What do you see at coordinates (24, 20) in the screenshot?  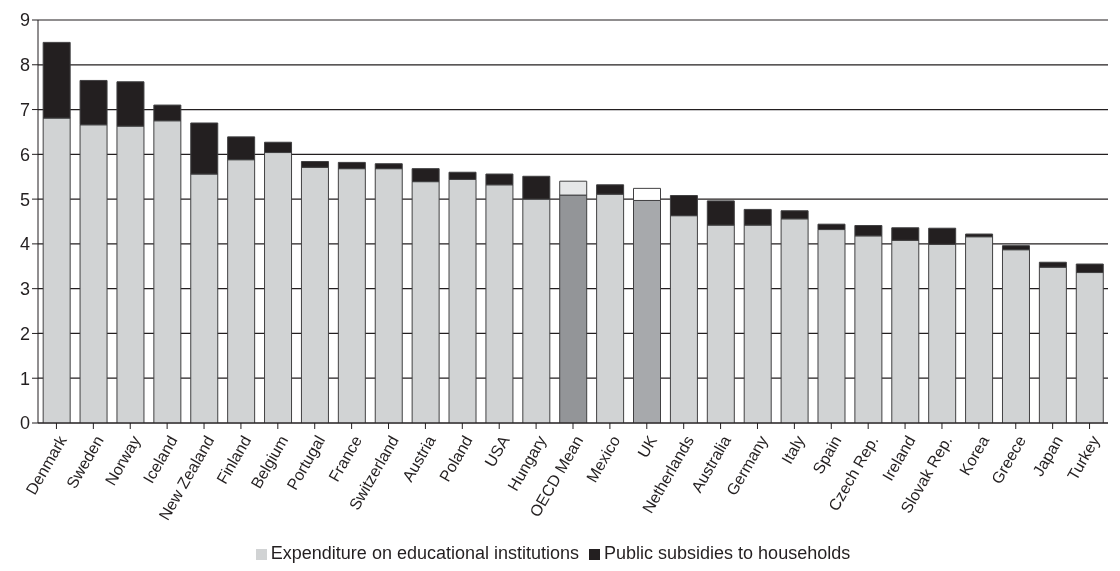 I see `y-tick-label: 9` at bounding box center [24, 20].